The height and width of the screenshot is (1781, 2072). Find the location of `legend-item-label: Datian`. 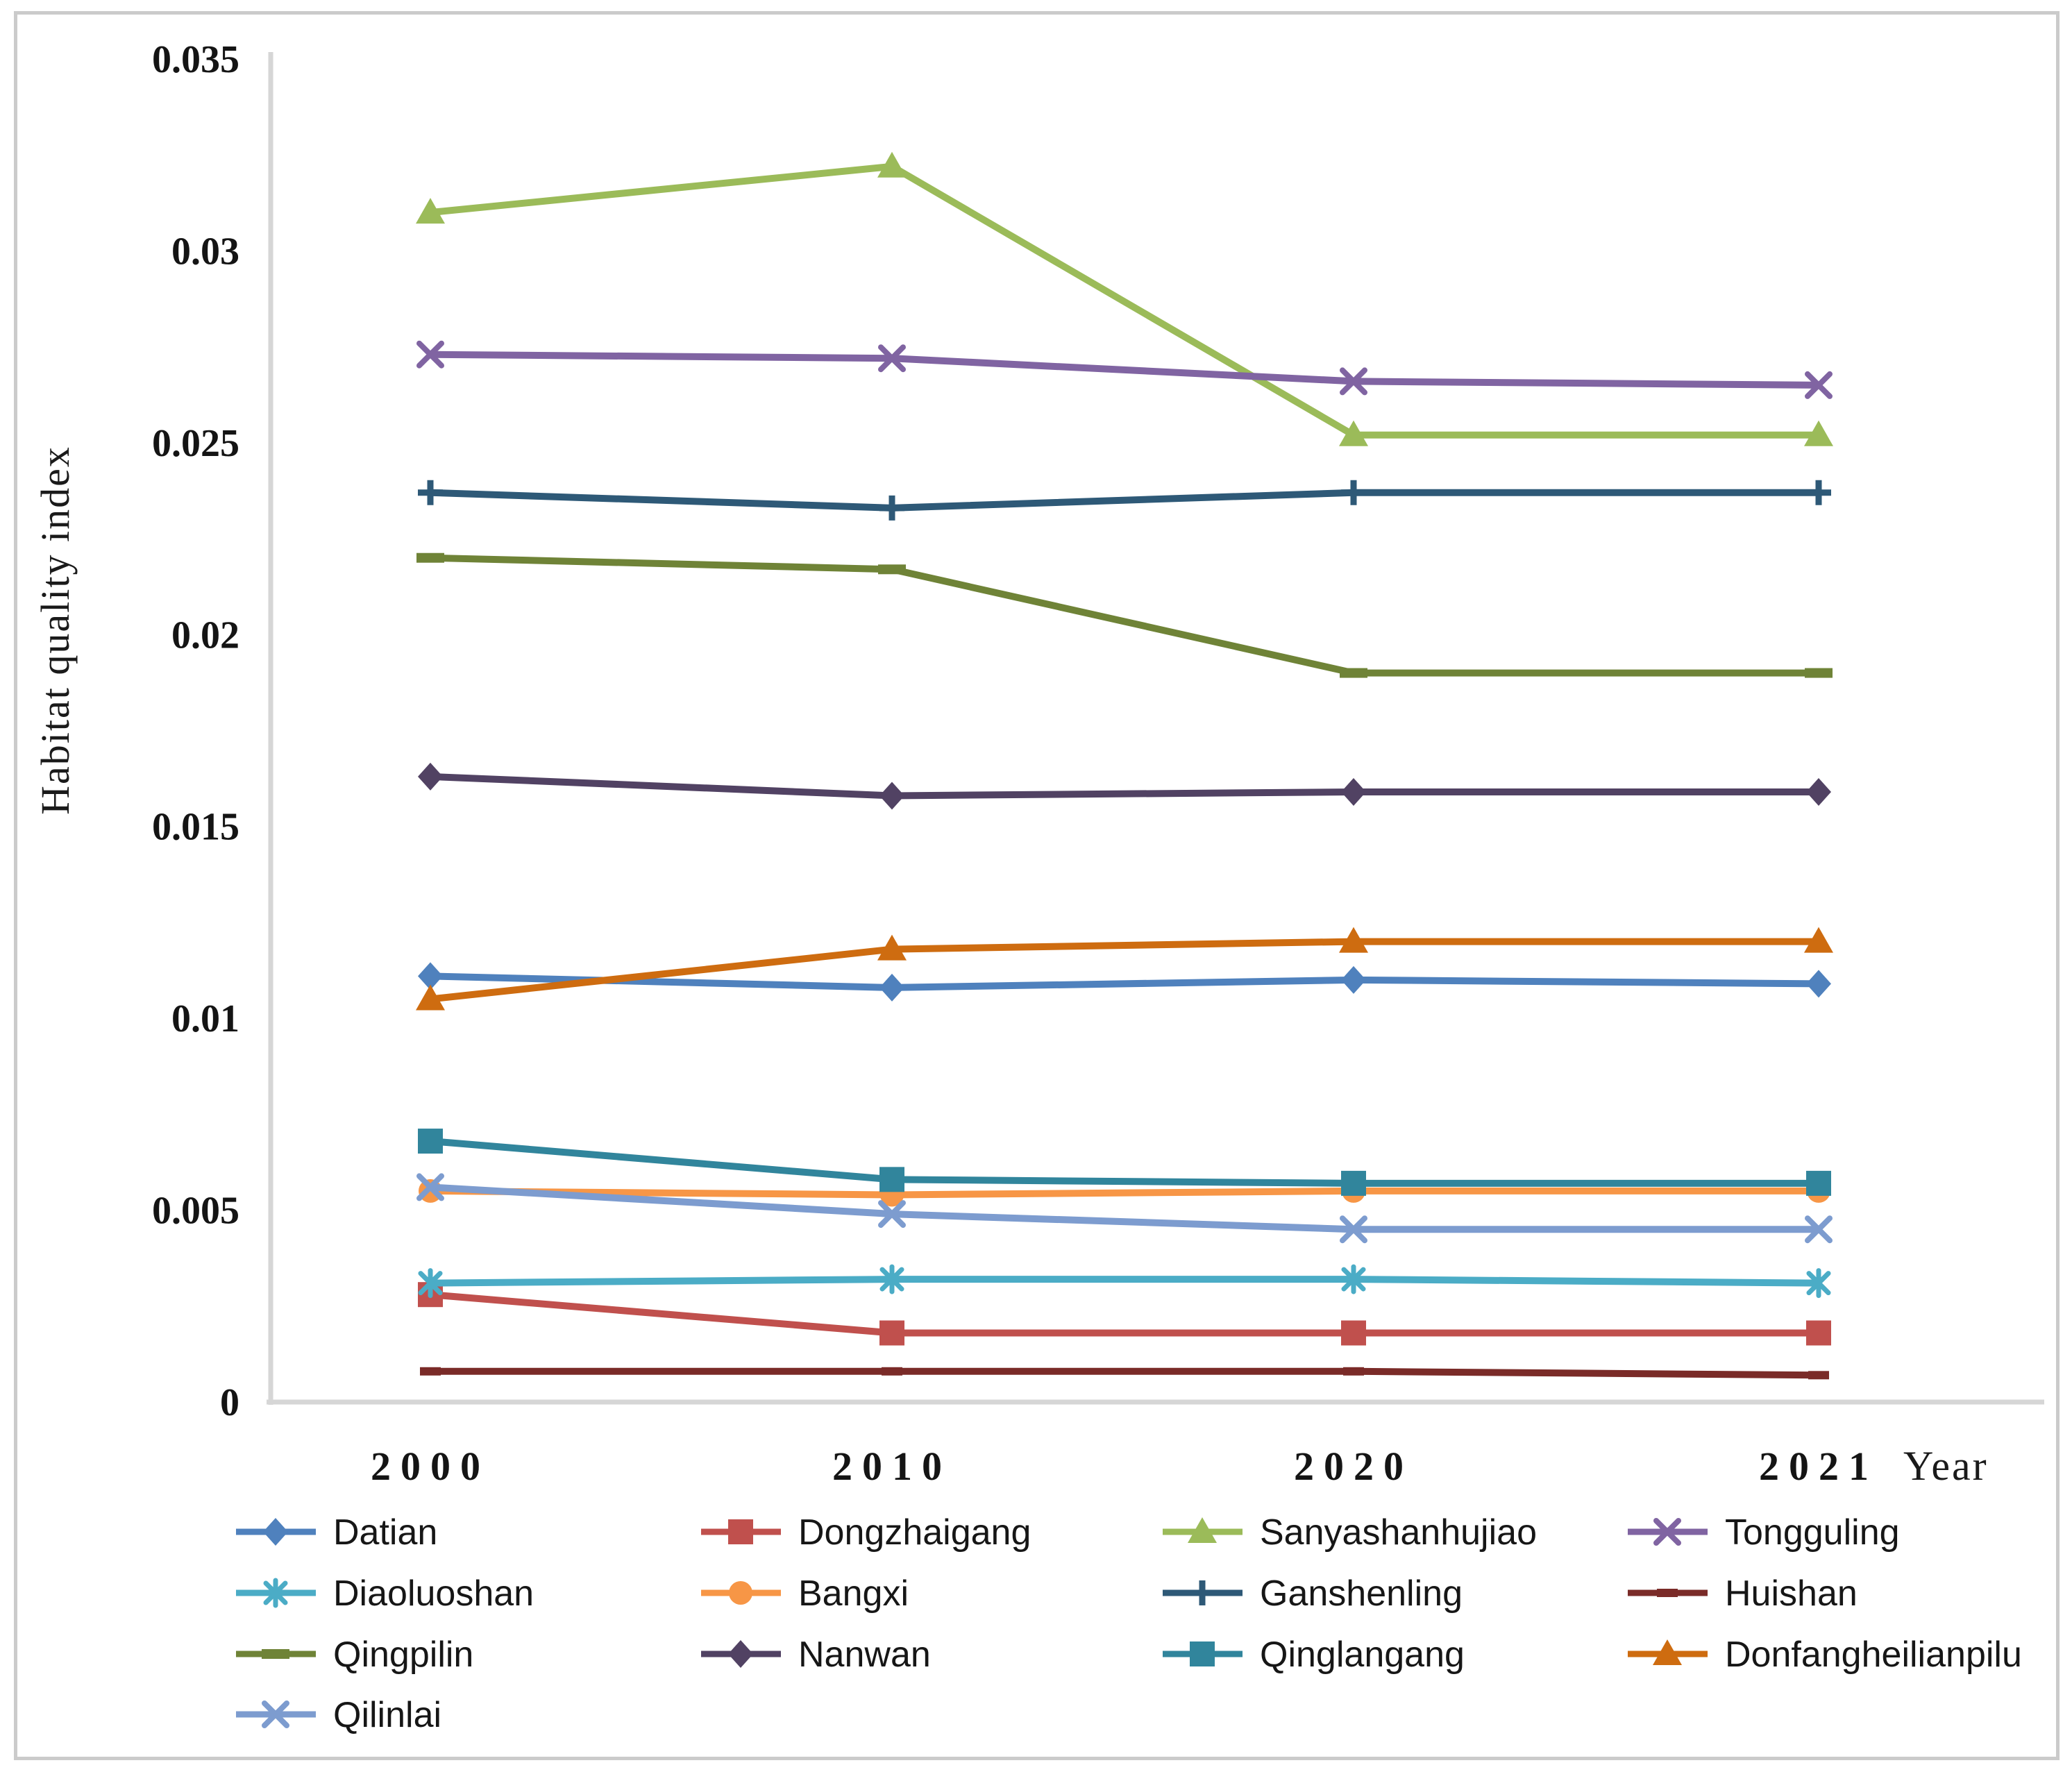

legend-item-label: Datian is located at coordinates (385, 1532).